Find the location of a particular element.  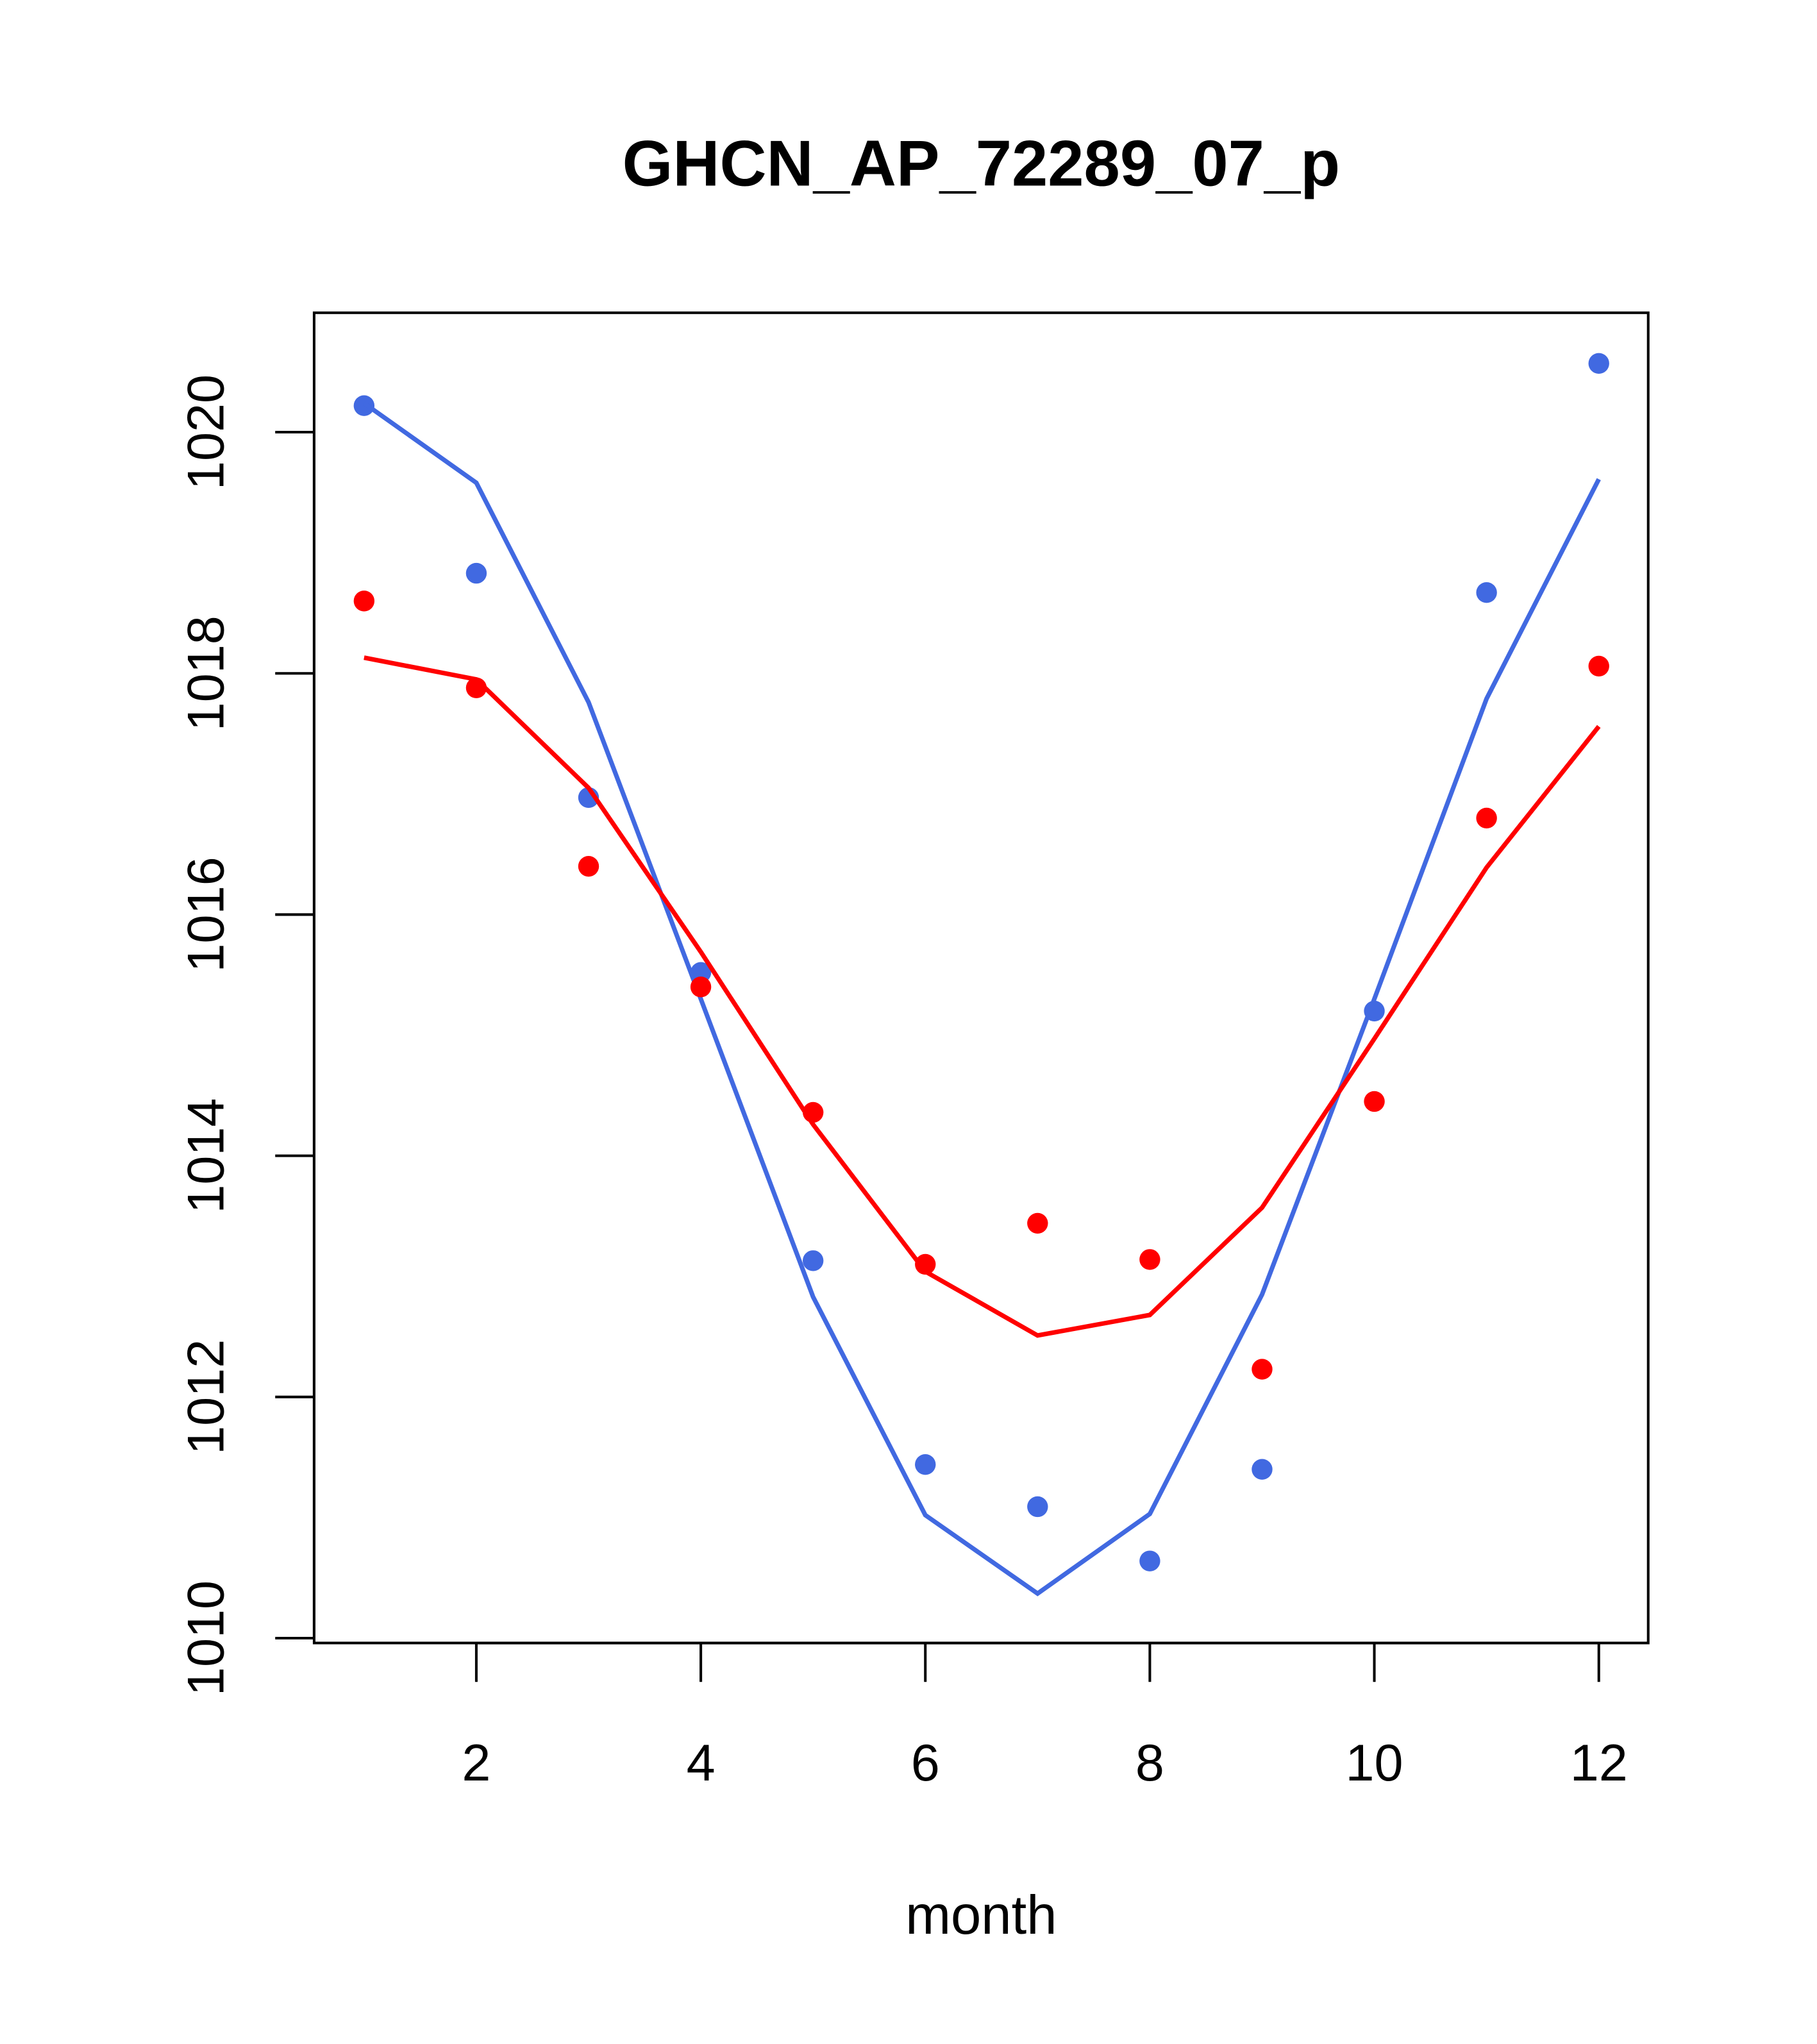

y-tick-label: 1018 is located at coordinates (206, 673).